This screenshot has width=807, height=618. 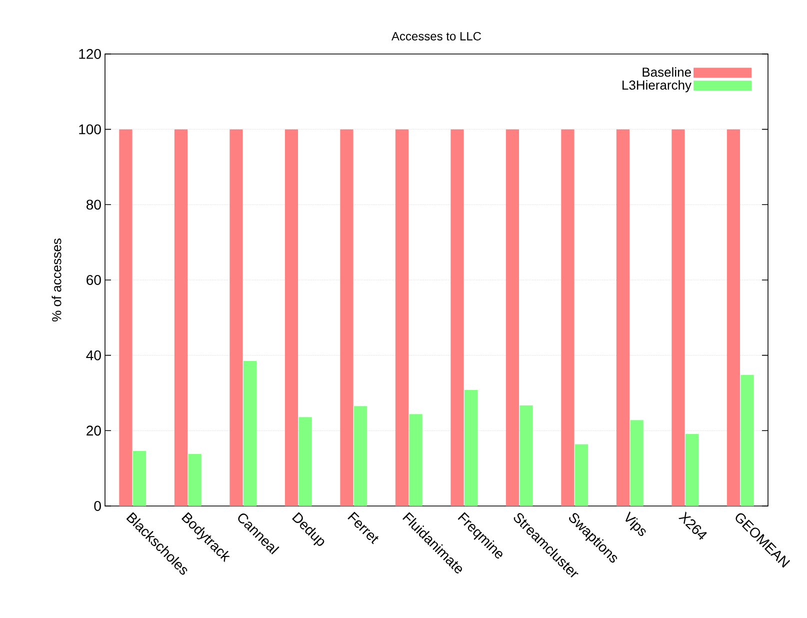 What do you see at coordinates (436, 36) in the screenshot?
I see `chart-title: Accesses to LLC` at bounding box center [436, 36].